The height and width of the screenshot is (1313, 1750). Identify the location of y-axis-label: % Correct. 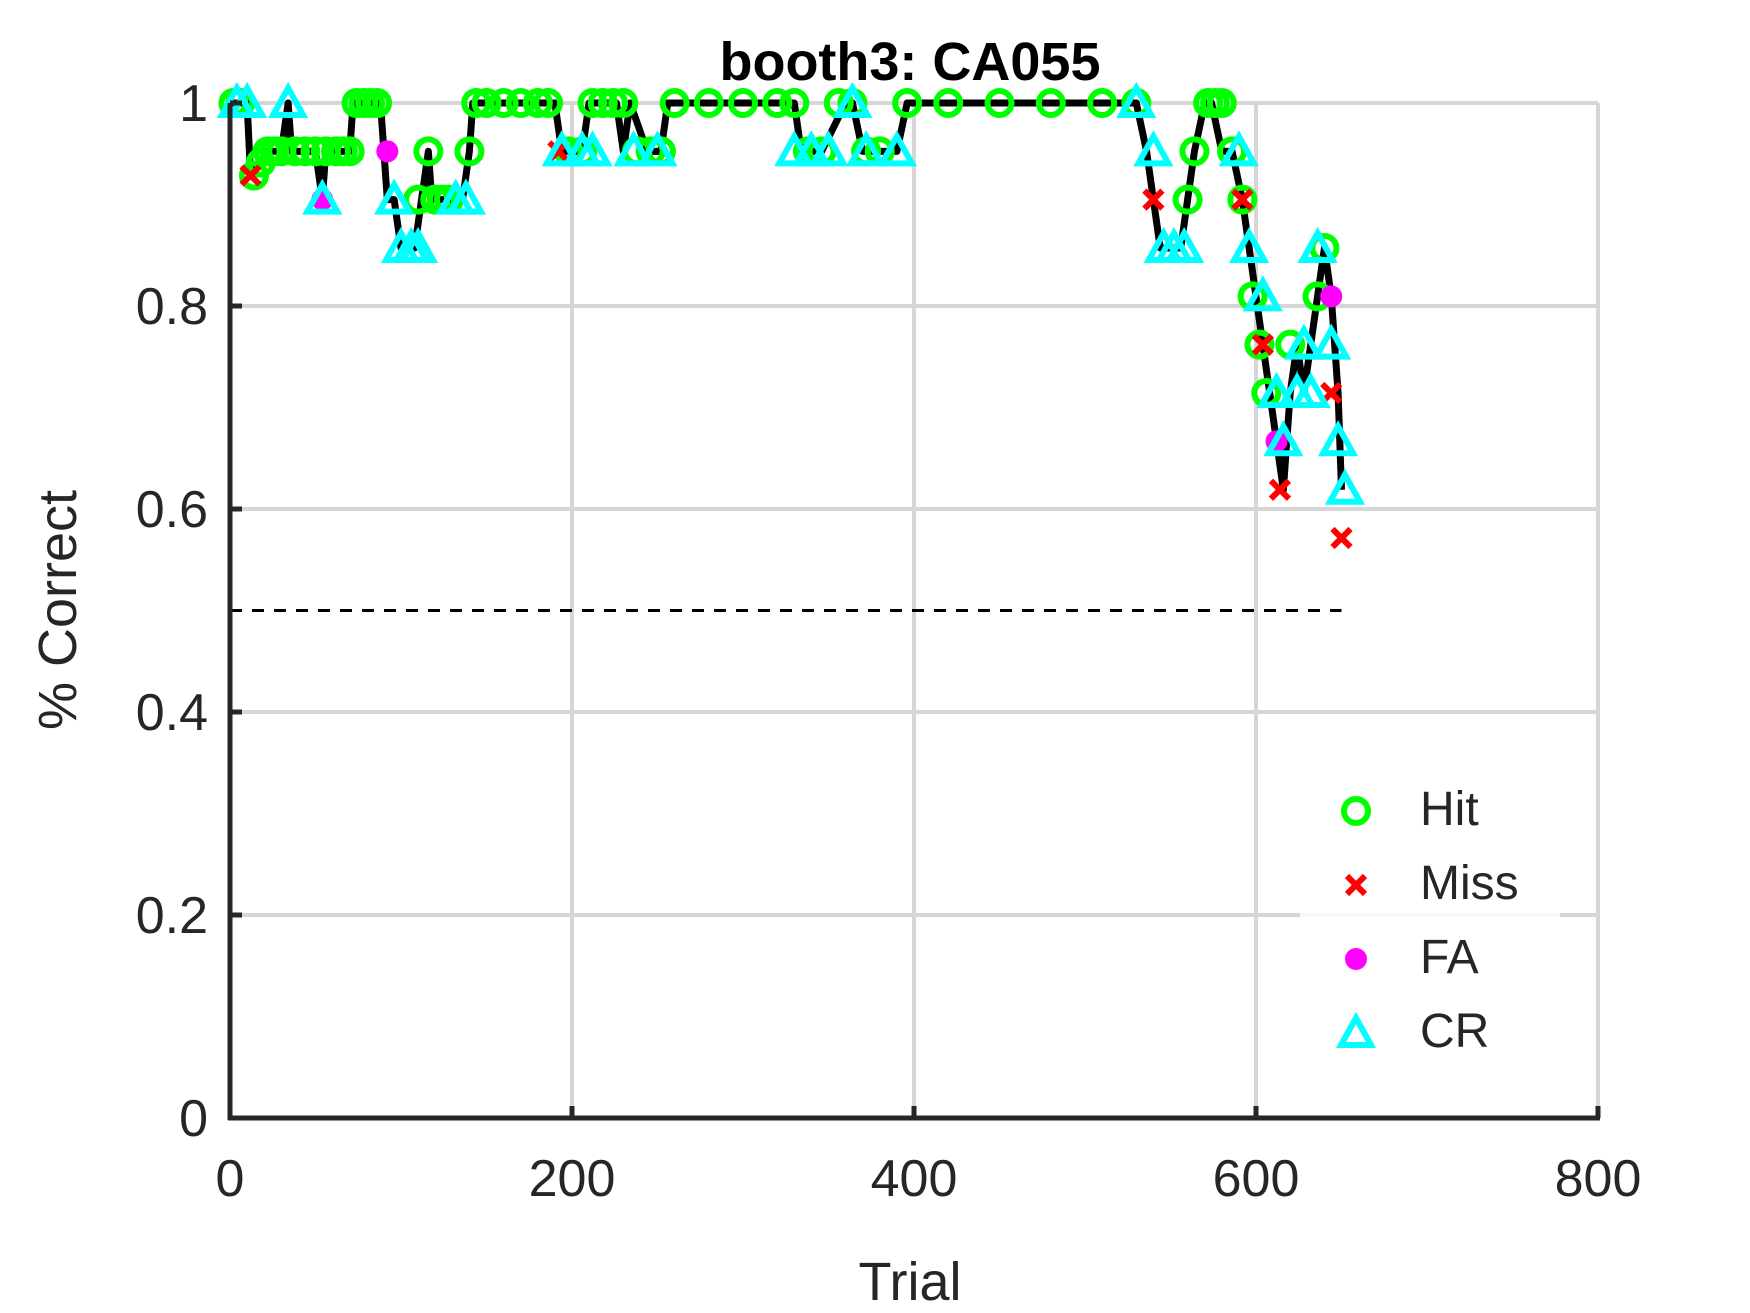
(58, 610).